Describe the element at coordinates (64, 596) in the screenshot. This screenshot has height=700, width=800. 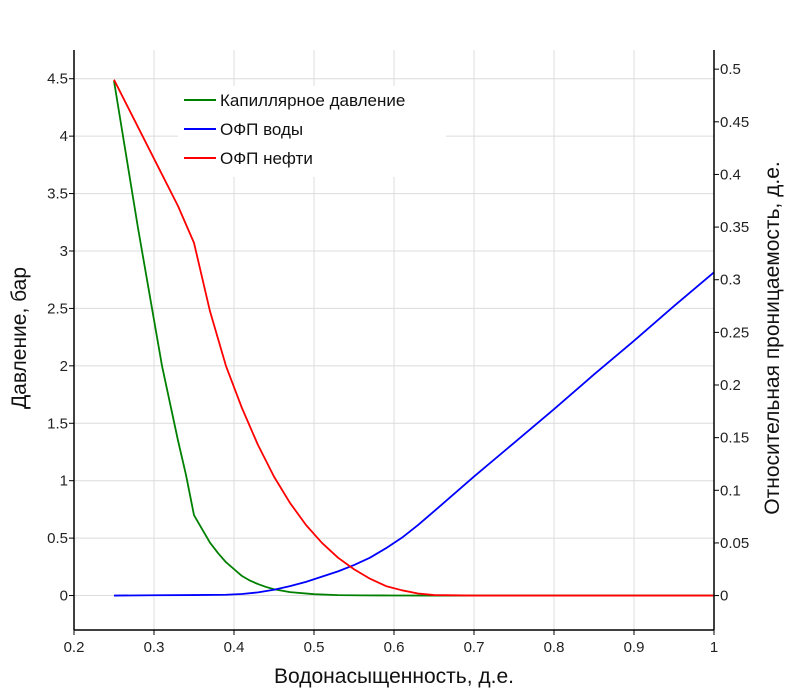
I see `y-tick-label: 0` at that location.